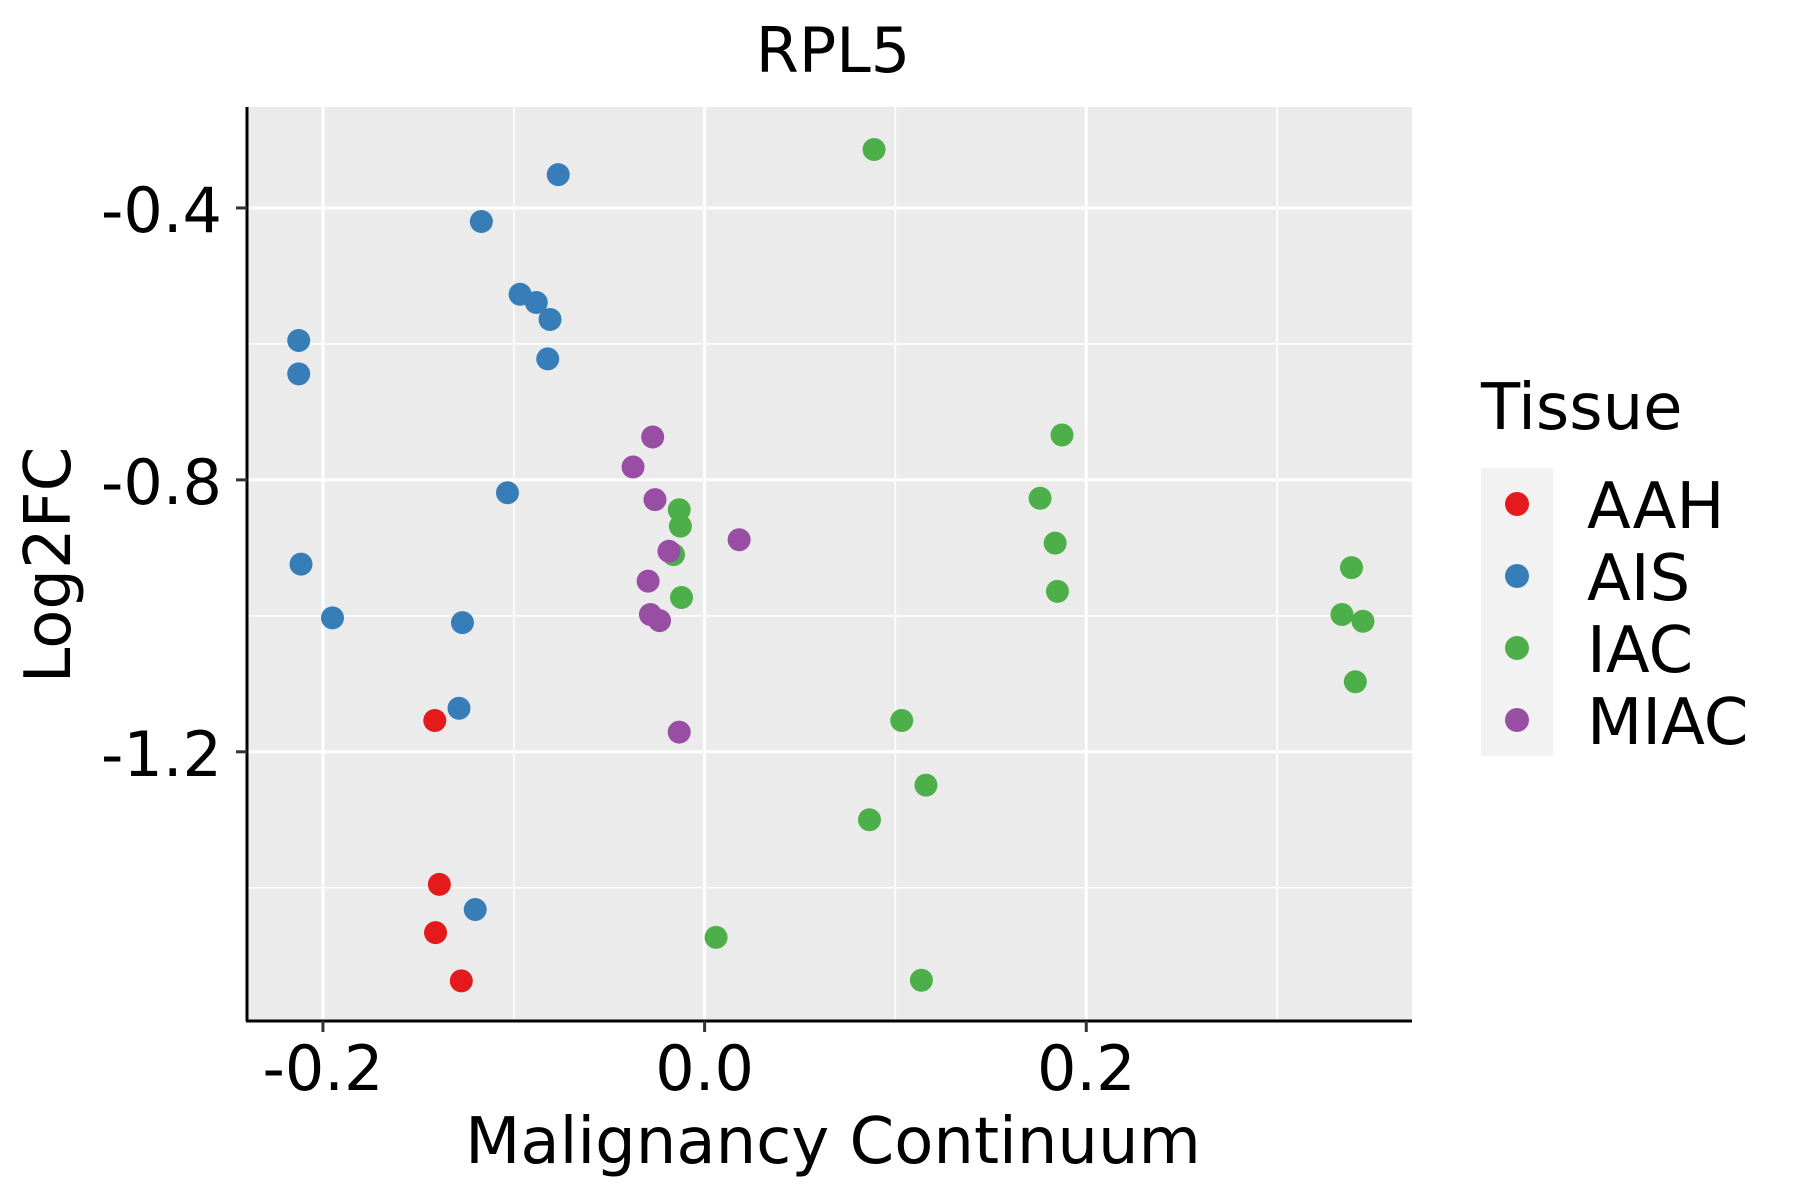  Describe the element at coordinates (704, 1068) in the screenshot. I see `x-tick-label: 0.0` at that location.